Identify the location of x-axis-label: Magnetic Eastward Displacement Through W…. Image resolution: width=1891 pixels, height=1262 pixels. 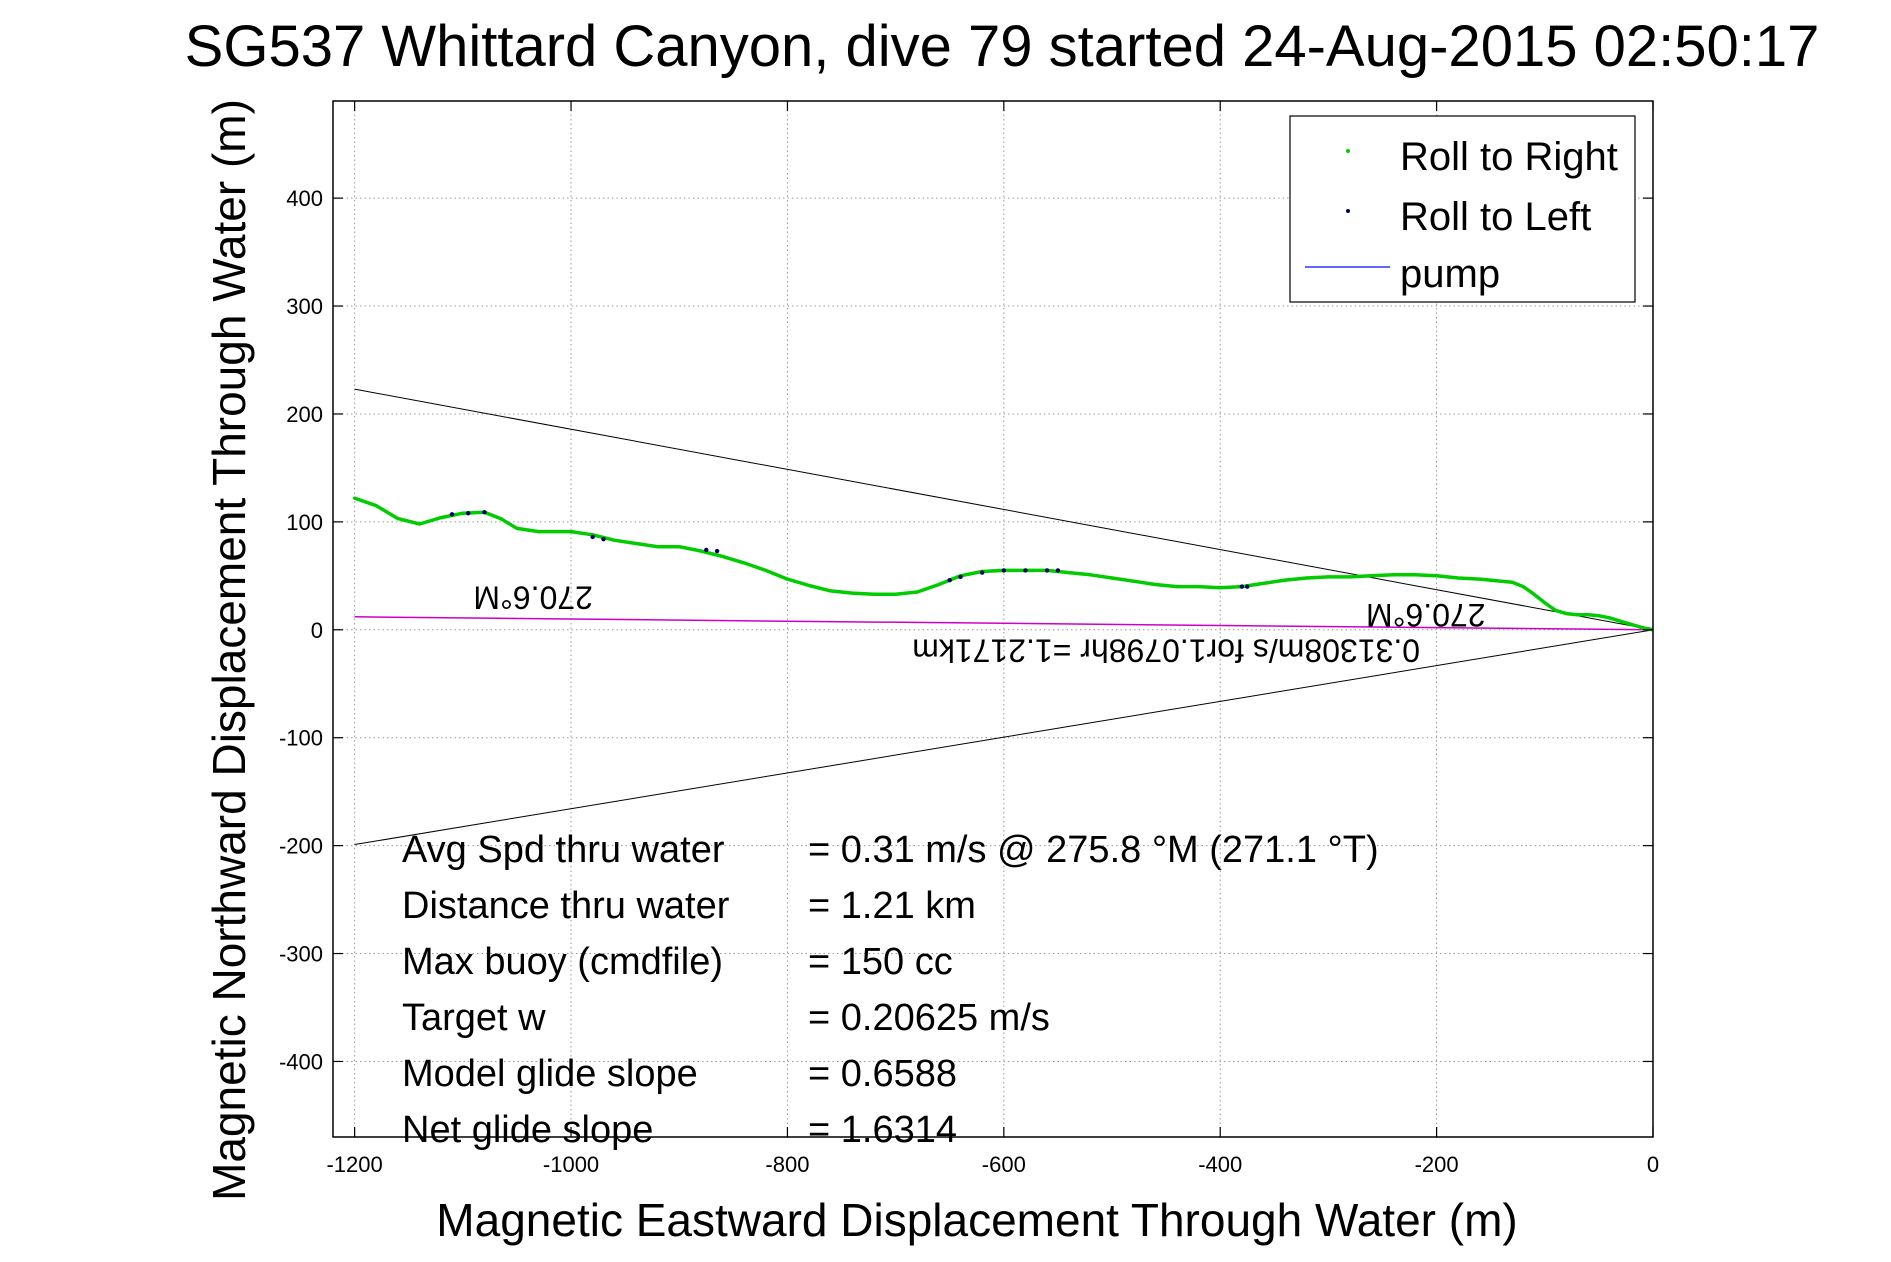
(976, 1220).